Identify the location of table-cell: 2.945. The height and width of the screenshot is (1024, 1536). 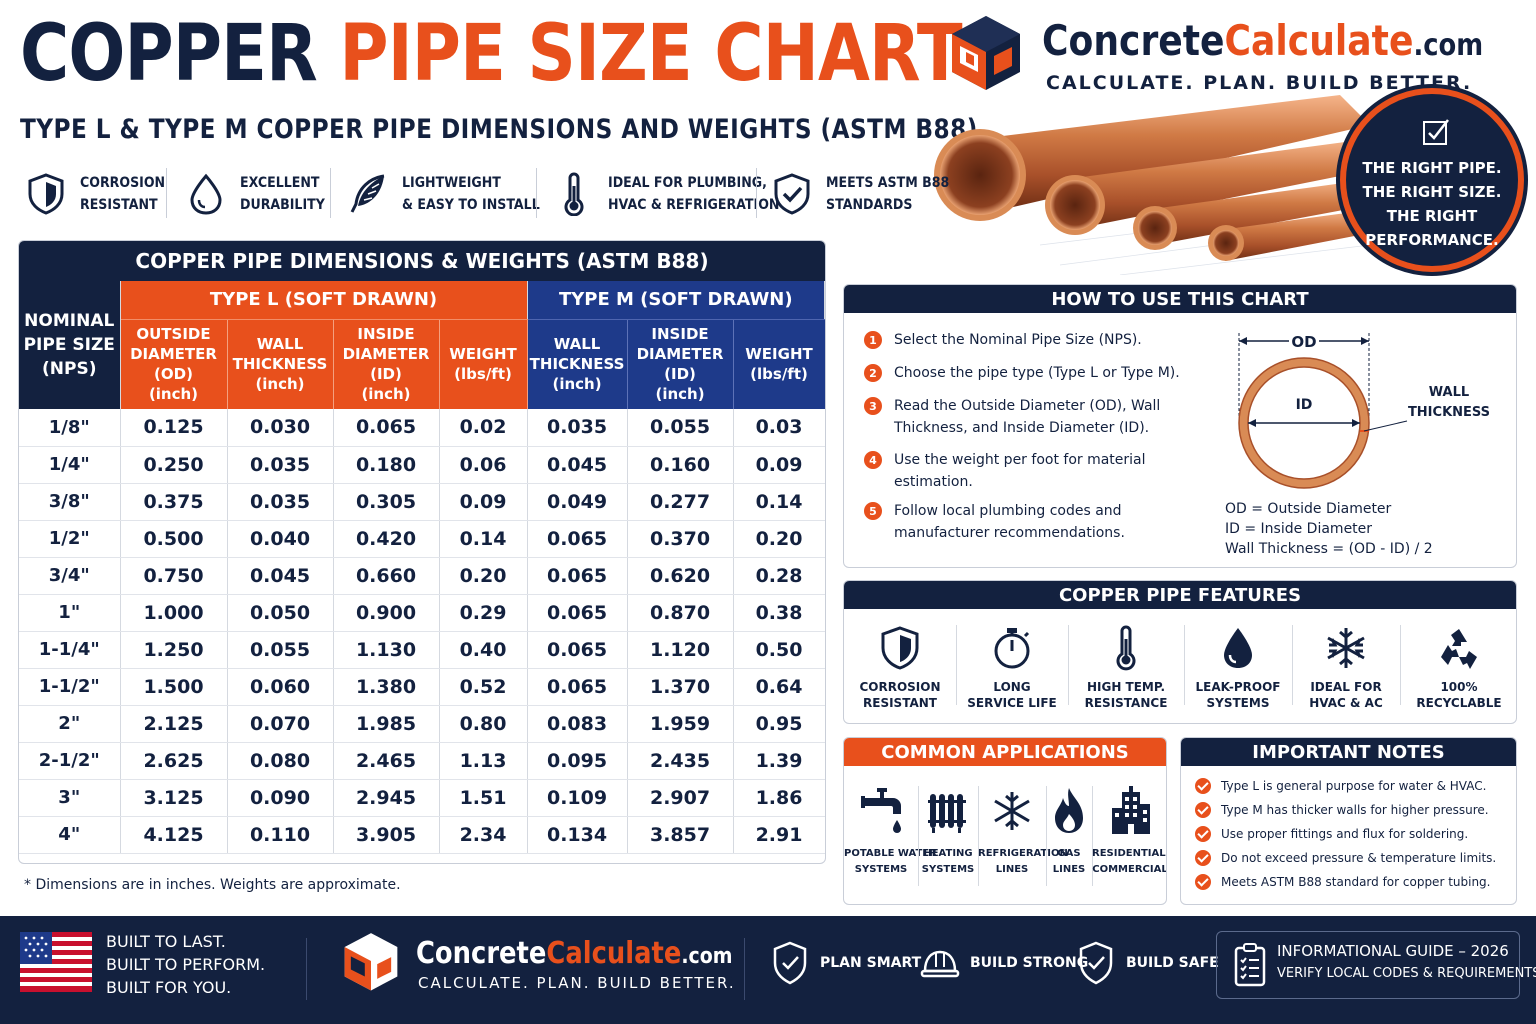
(386, 798).